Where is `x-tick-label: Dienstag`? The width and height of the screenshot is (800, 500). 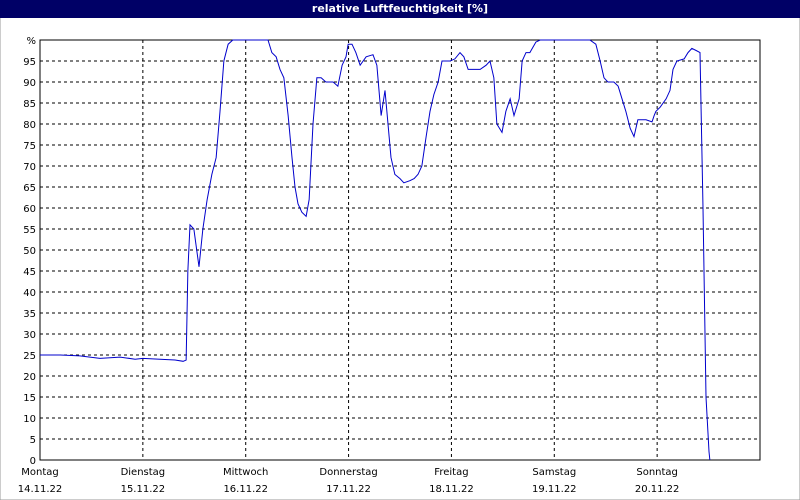
x-tick-label: Dienstag is located at coordinates (143, 472).